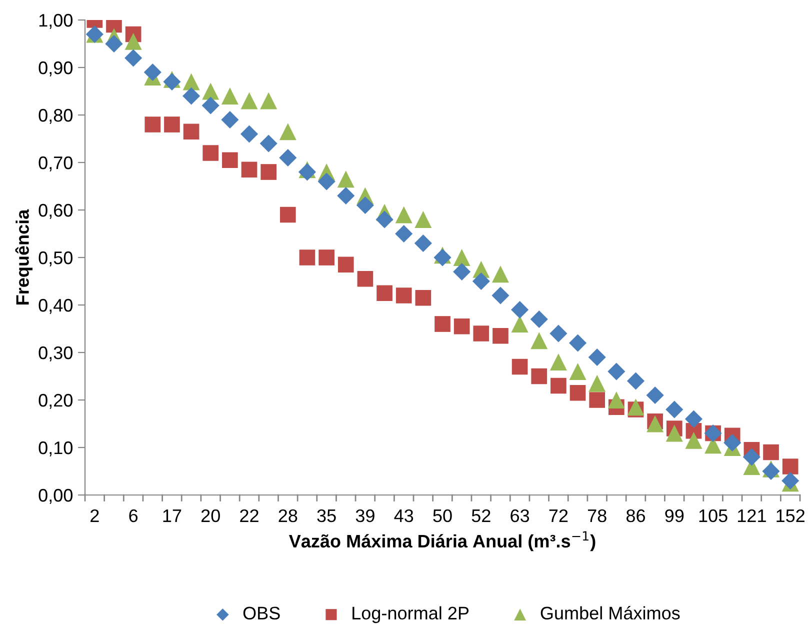  Describe the element at coordinates (610, 613) in the screenshot. I see `legend-label: Gumbel Máximos` at that location.